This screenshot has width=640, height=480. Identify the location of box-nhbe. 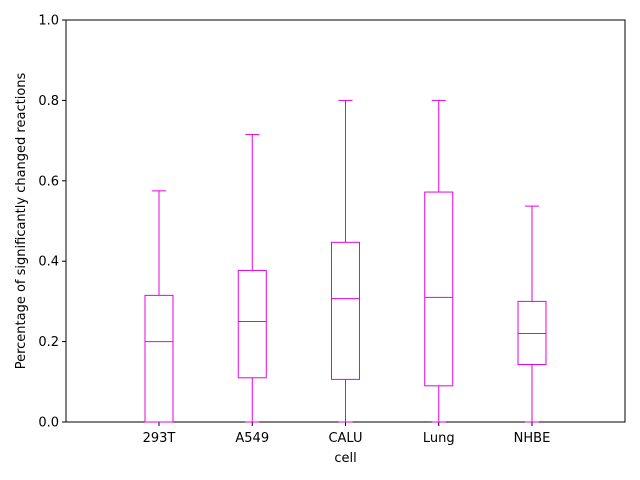
(532, 314).